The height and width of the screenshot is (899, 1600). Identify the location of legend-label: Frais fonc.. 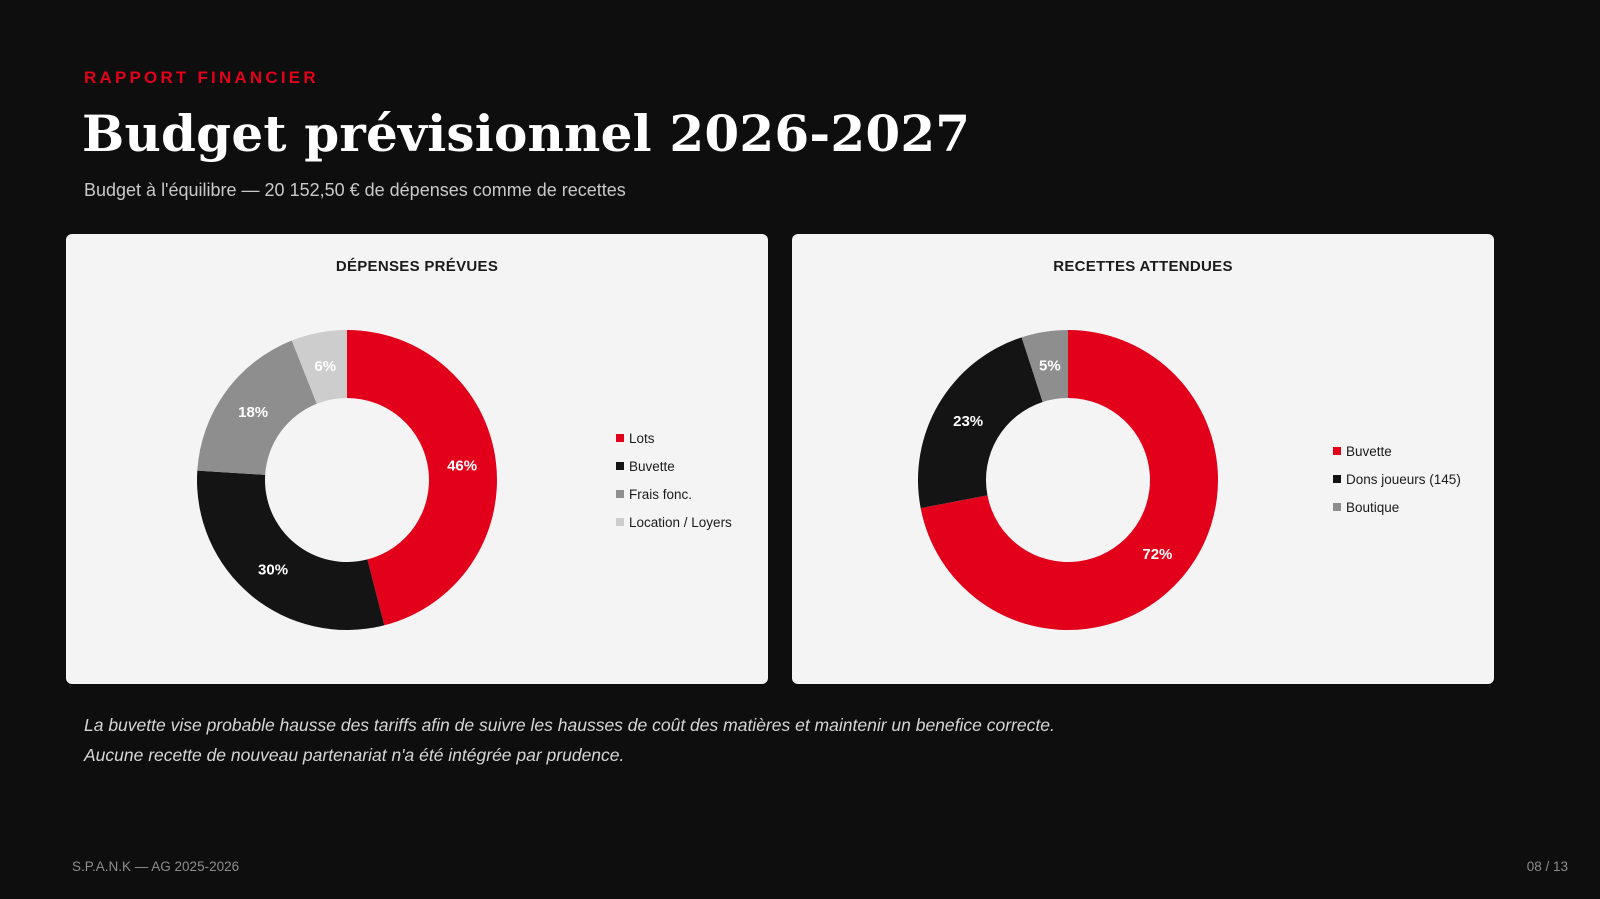
(661, 494).